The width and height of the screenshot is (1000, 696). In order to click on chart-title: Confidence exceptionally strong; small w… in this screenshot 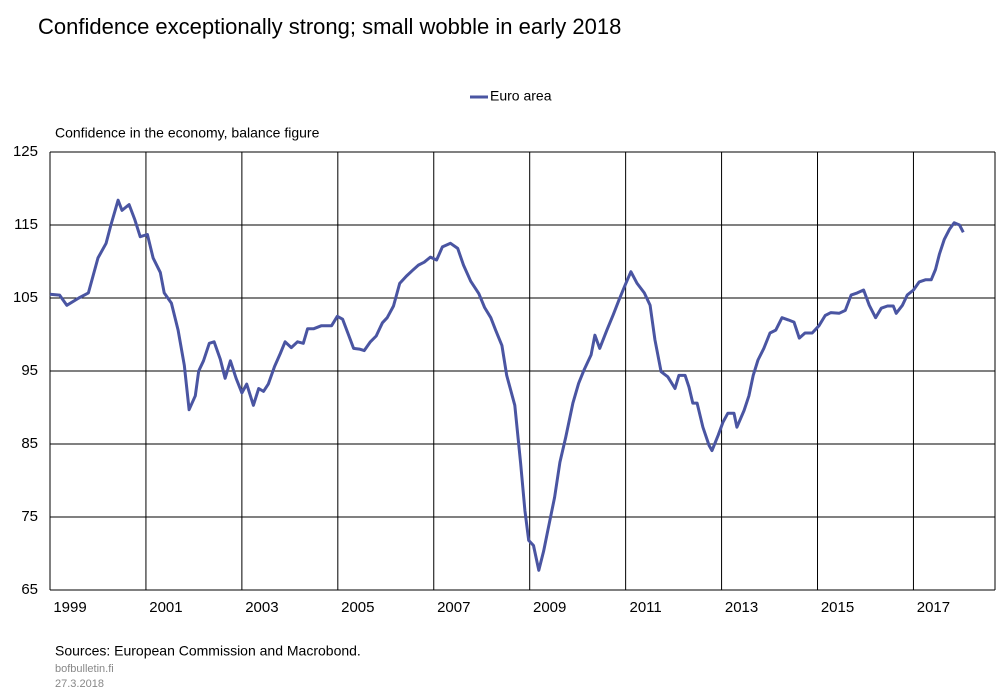, I will do `click(329, 26)`.